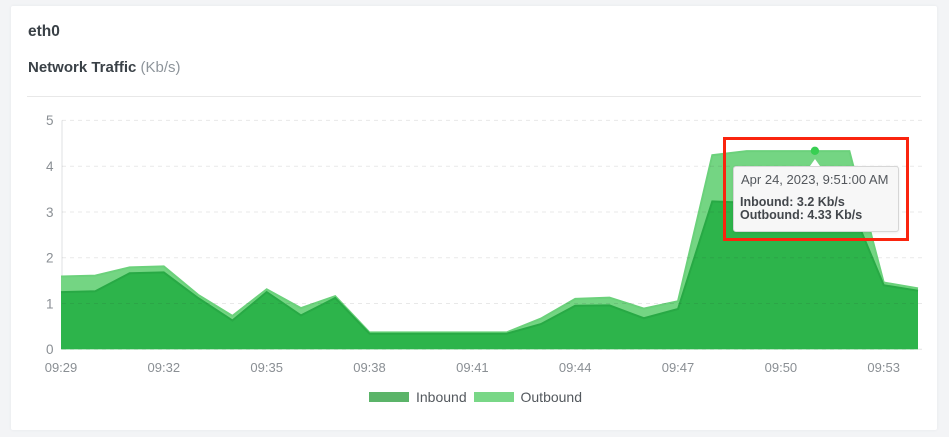 The width and height of the screenshot is (949, 437). I want to click on svg-text: 1, so click(50, 303).